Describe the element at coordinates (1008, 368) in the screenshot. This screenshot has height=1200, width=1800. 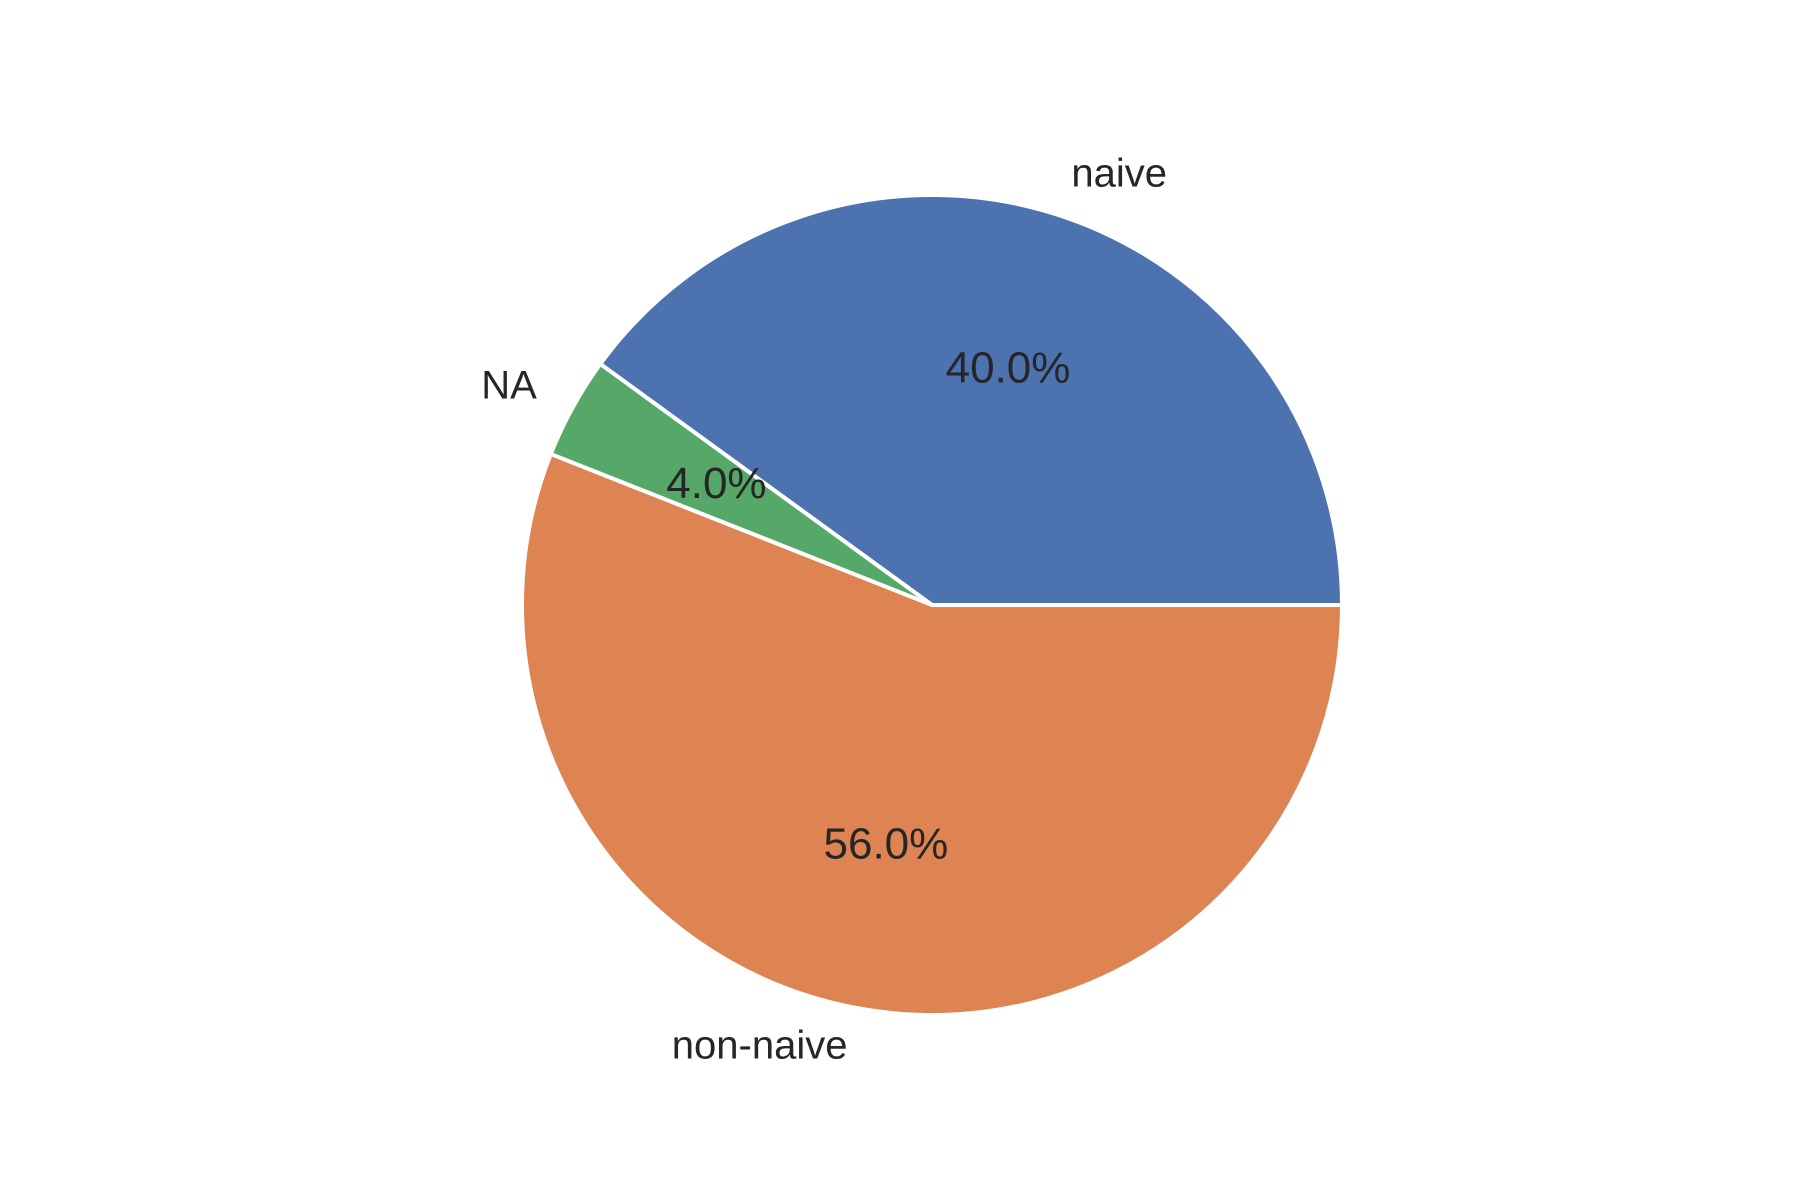
I see `percent-label-naive: 40.0%` at that location.